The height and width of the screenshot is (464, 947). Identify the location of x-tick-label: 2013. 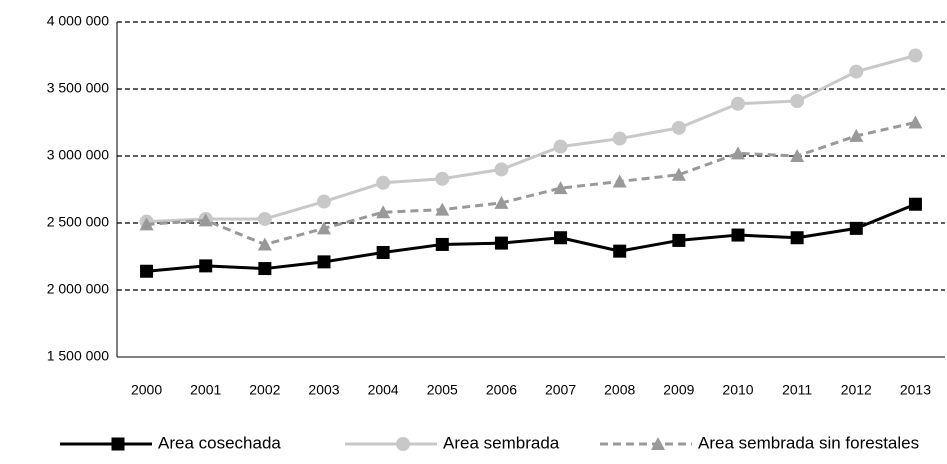
(915, 390).